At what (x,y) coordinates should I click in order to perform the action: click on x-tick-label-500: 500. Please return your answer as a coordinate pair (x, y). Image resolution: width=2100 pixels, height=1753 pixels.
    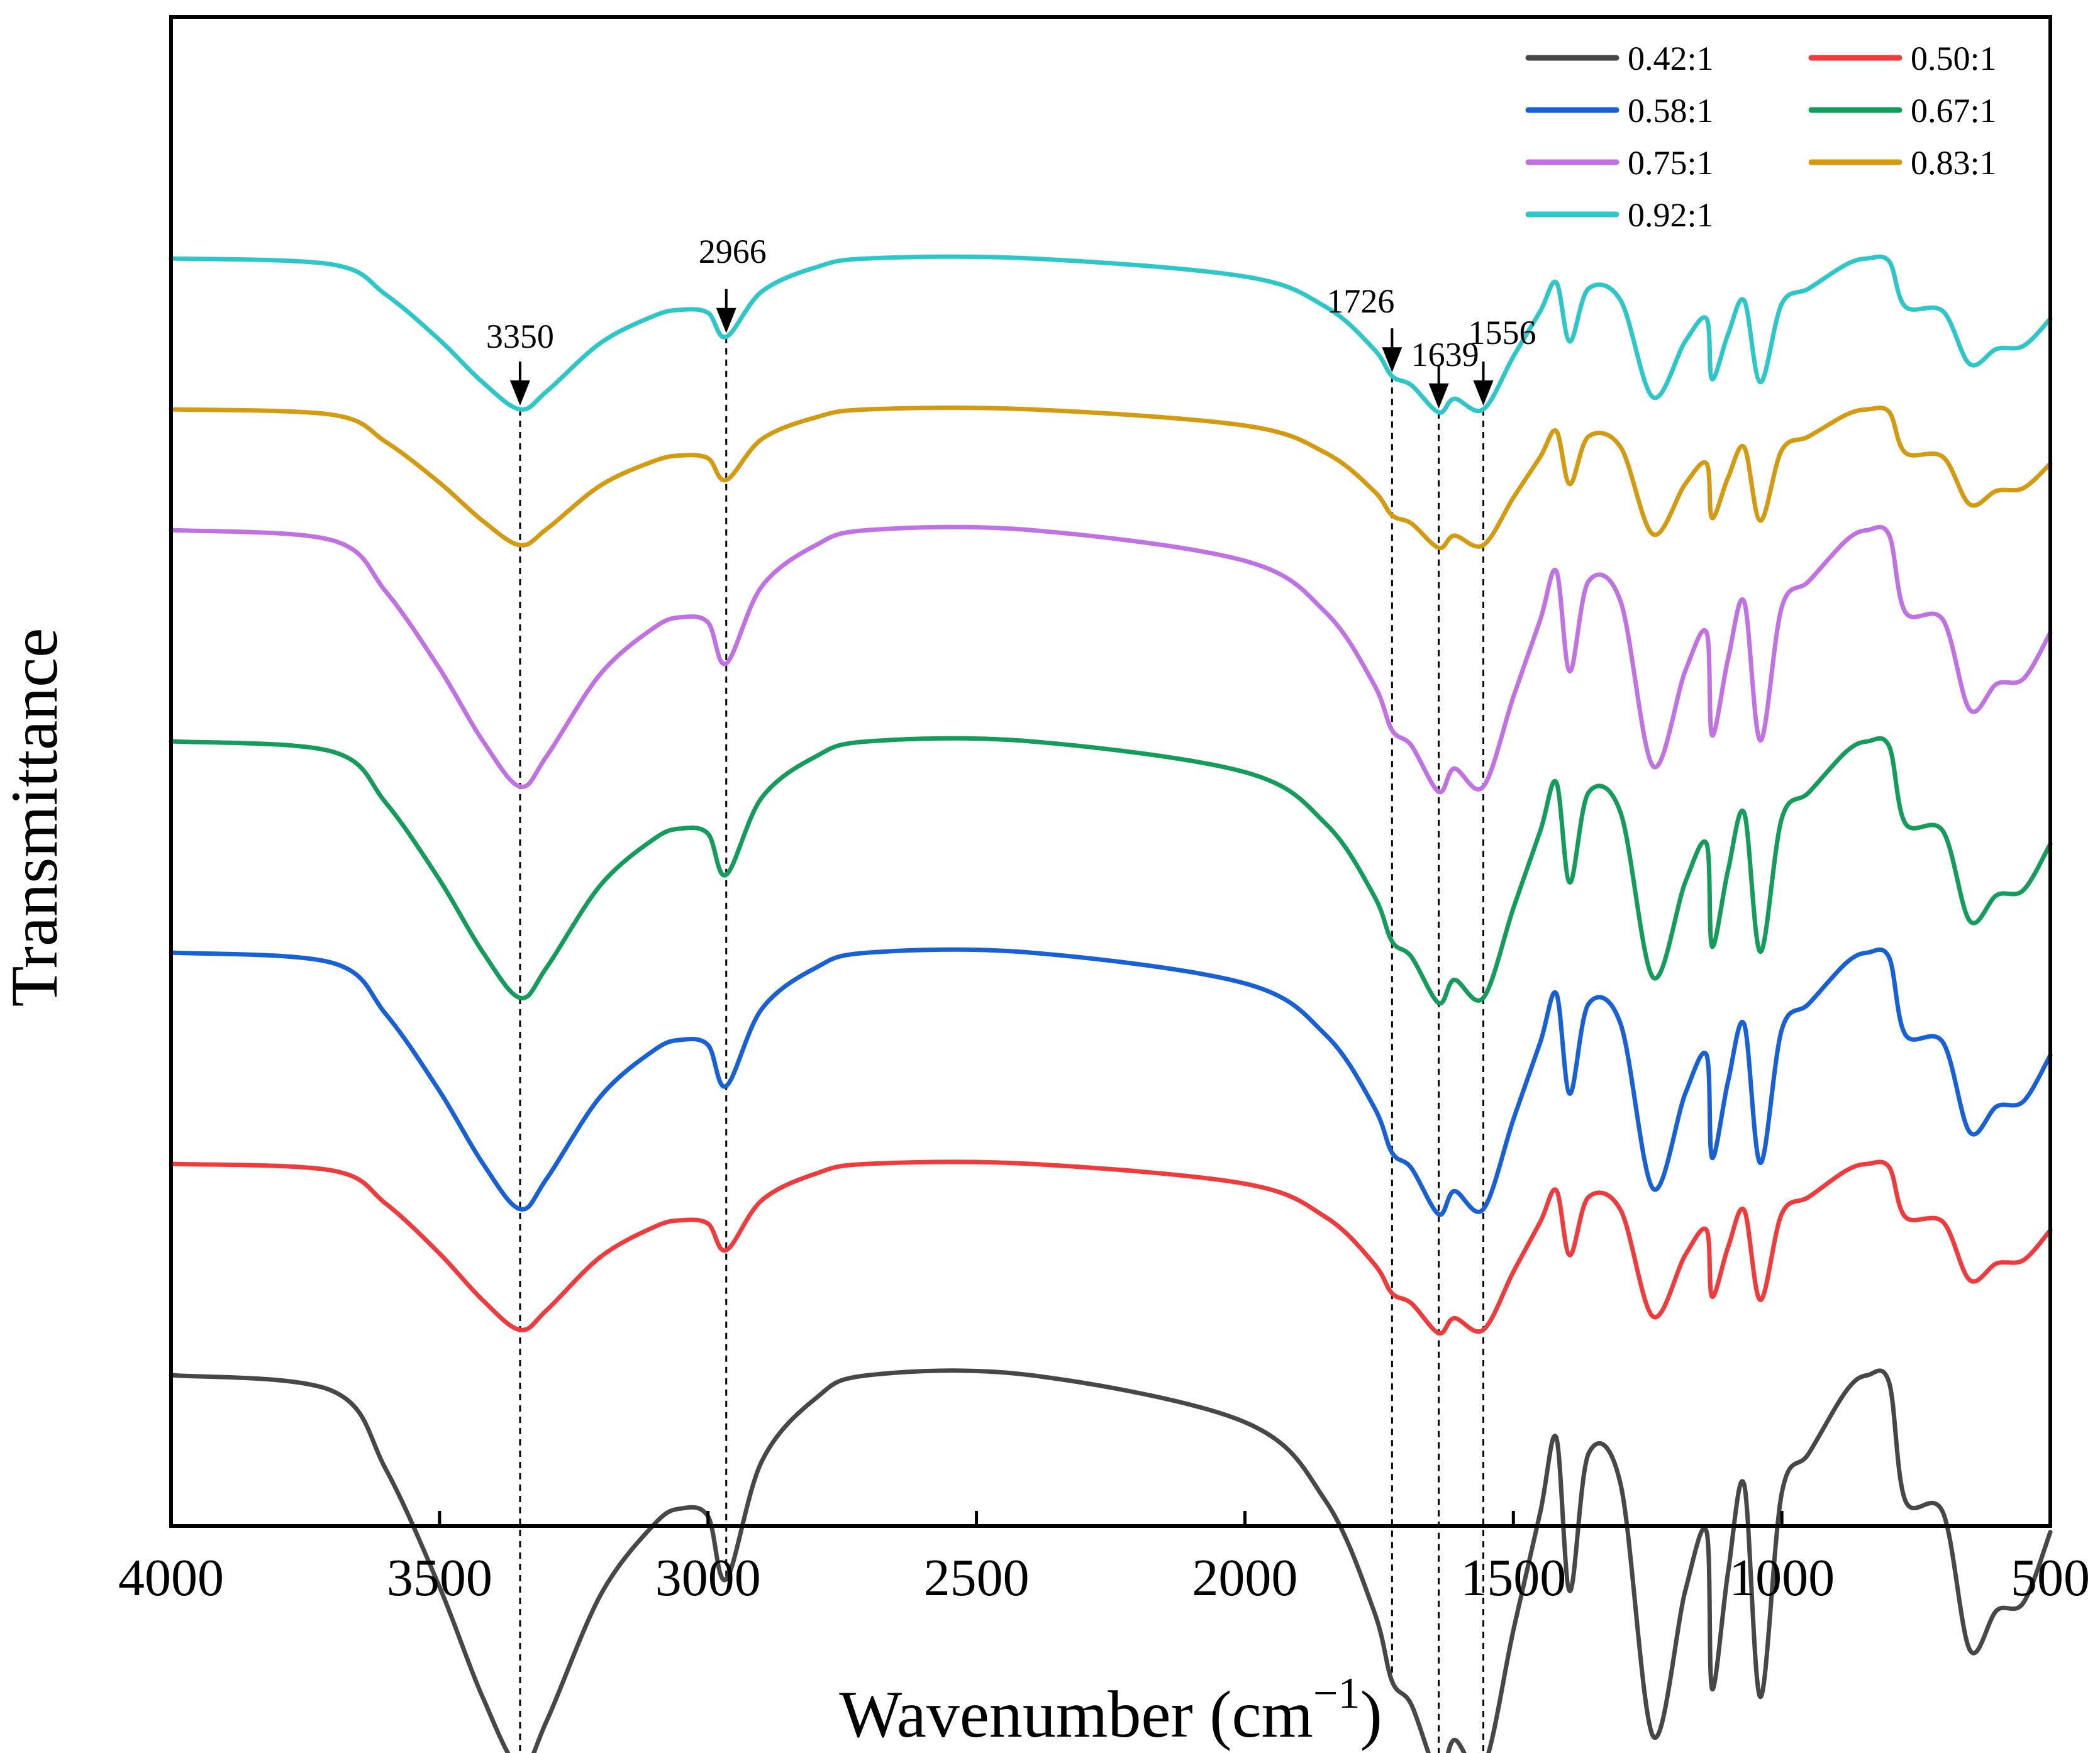
    Looking at the image, I should click on (2050, 1578).